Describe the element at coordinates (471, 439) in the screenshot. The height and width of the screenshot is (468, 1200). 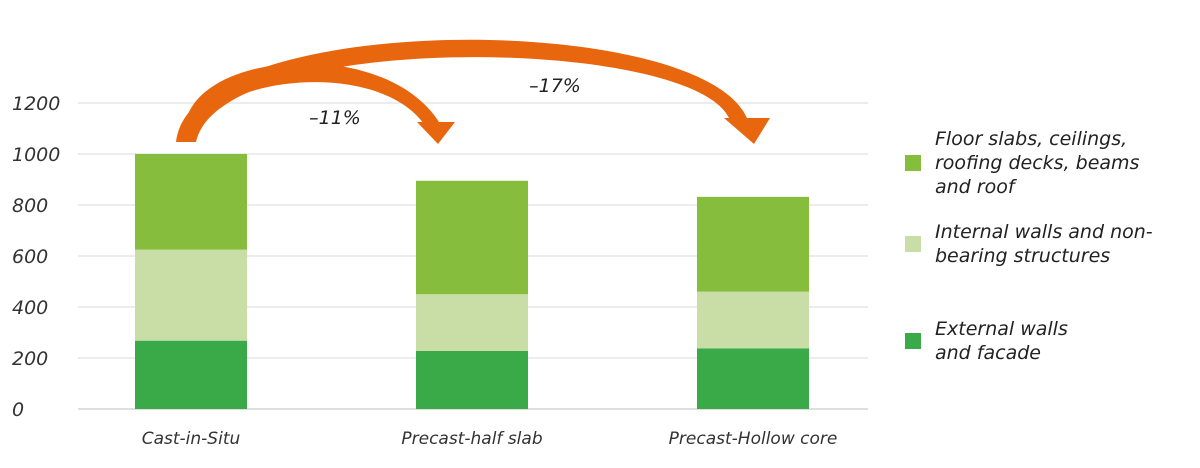
I see `x-tick-label: Precast-half slab` at that location.